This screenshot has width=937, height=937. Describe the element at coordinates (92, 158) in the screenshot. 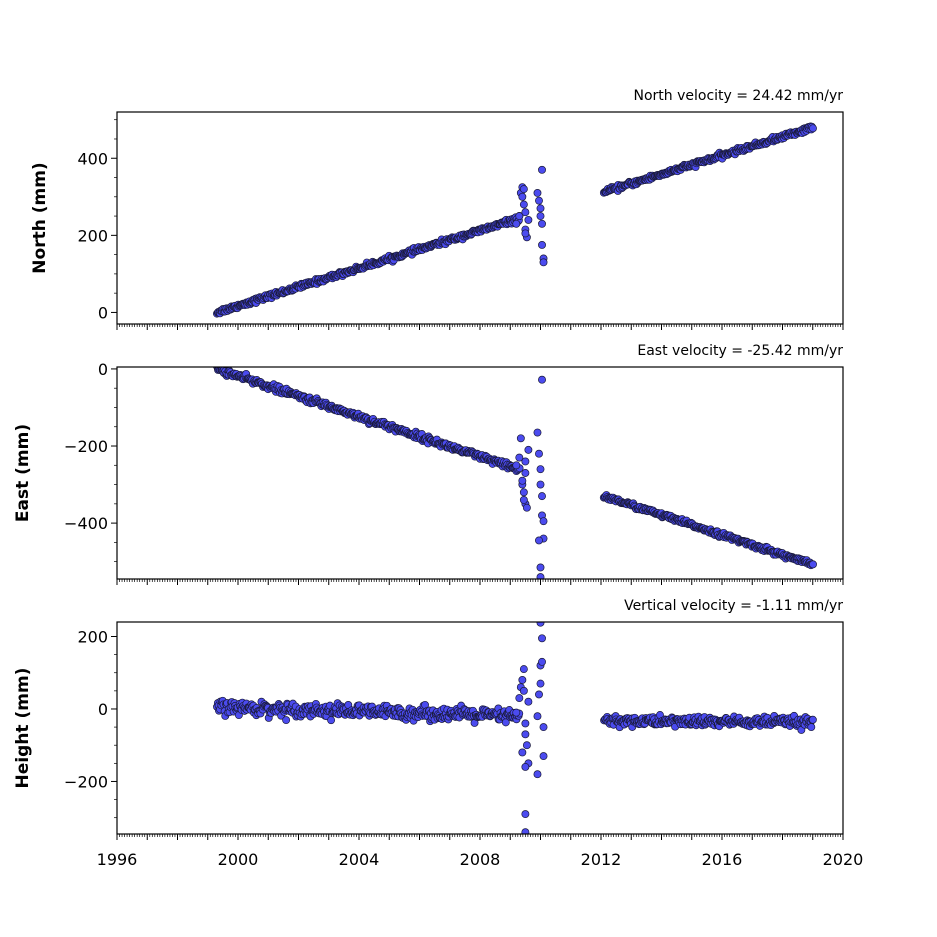

I see `y-tick-label: 400` at that location.